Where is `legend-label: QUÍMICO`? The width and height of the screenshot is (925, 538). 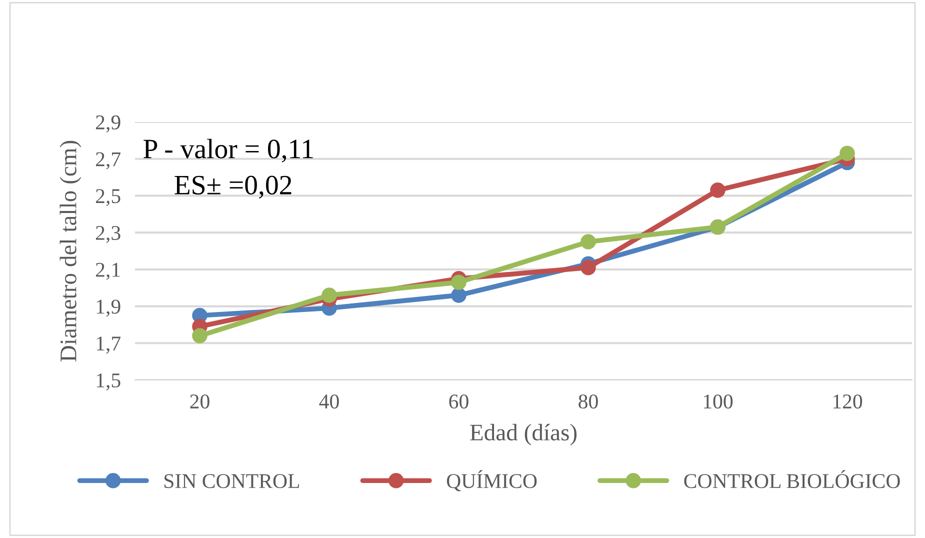 legend-label: QUÍMICO is located at coordinates (491, 481).